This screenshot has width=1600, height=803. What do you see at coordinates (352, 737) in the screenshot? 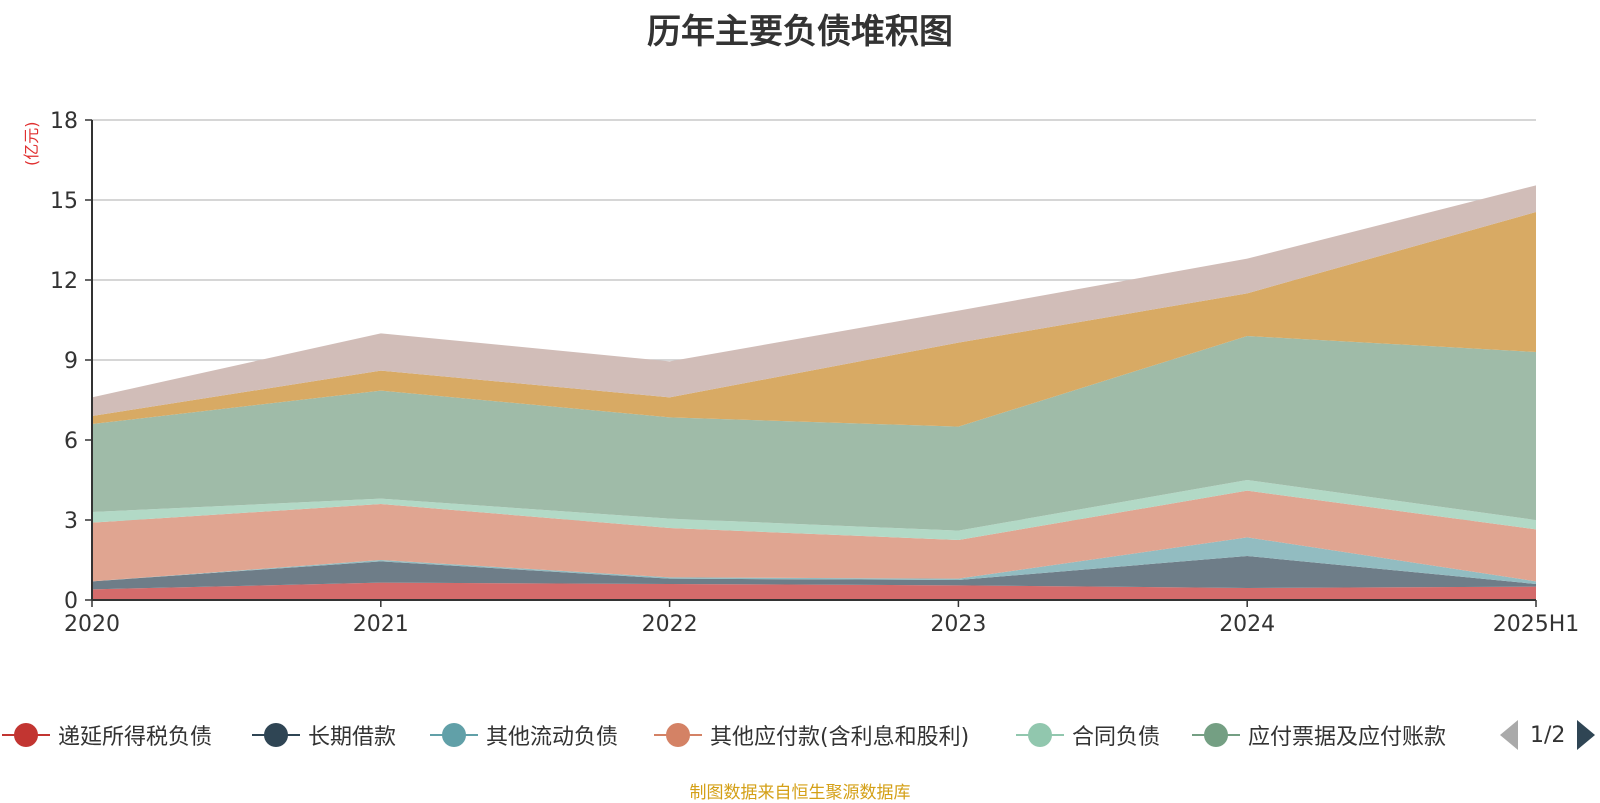
I see `legend-label: 长期借款` at bounding box center [352, 737].